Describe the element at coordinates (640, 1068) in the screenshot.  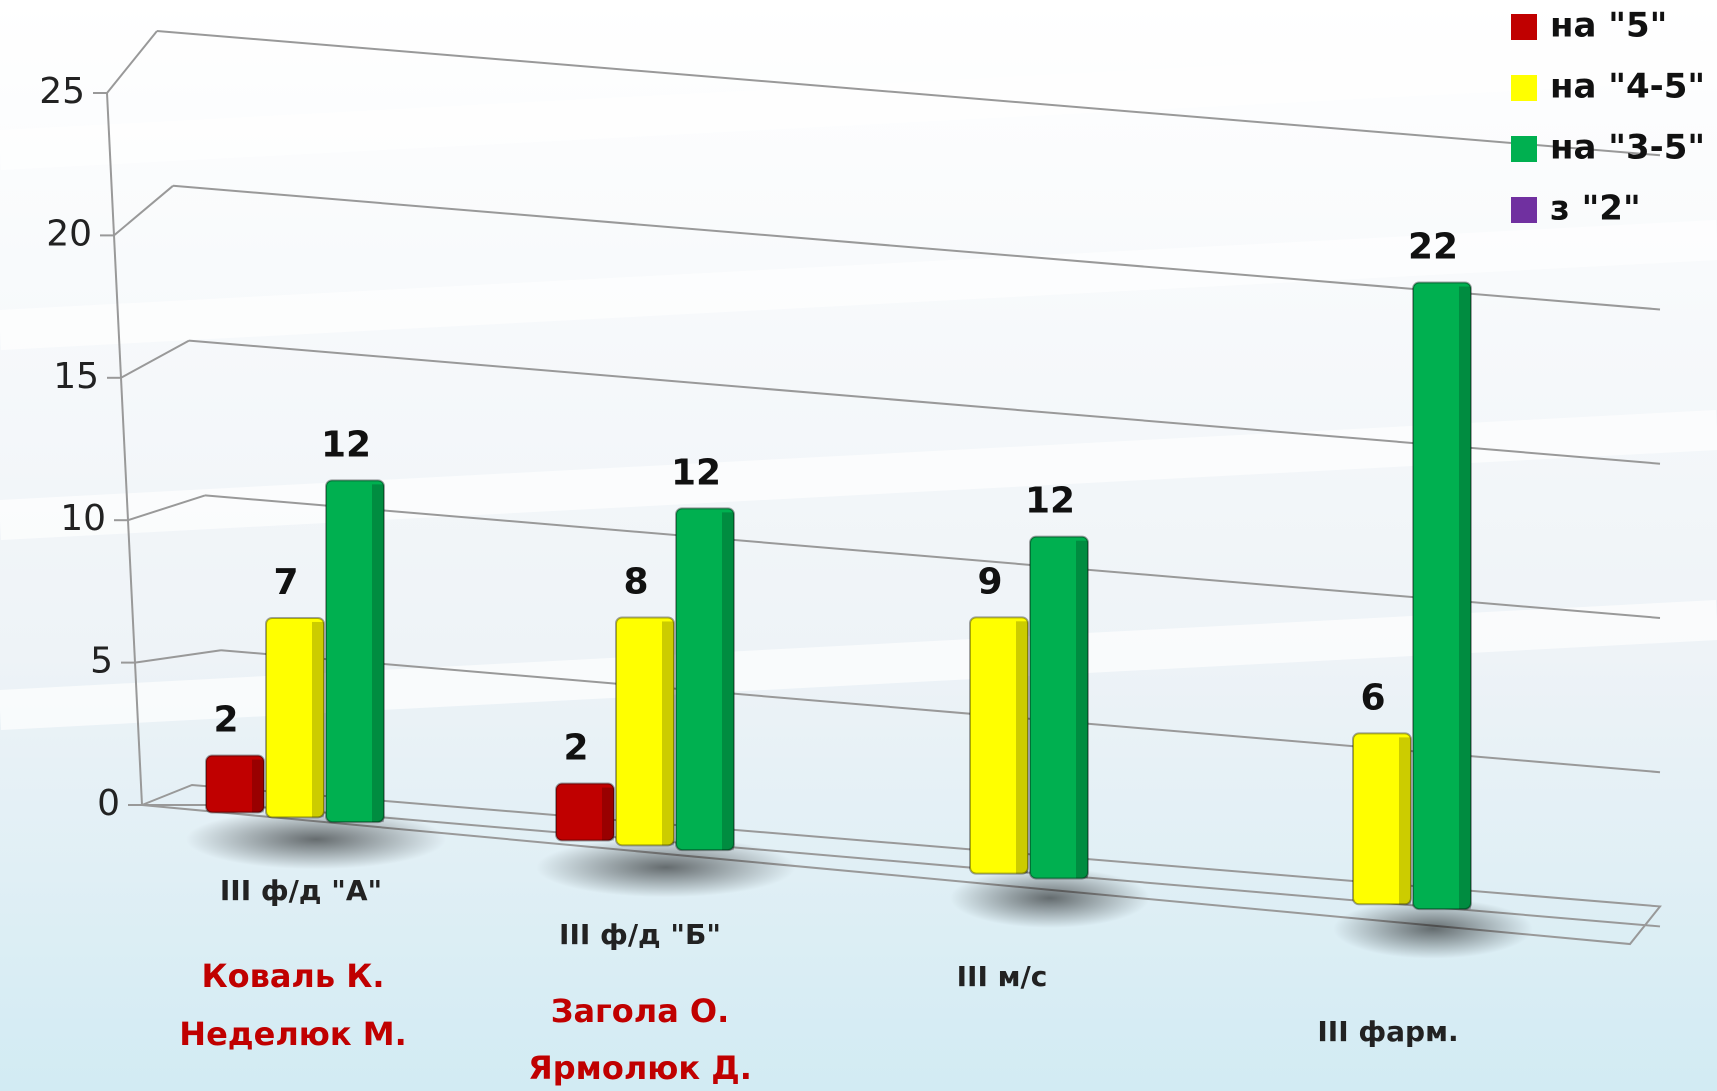
I see `annotation: Ярмолюк Д.` at that location.